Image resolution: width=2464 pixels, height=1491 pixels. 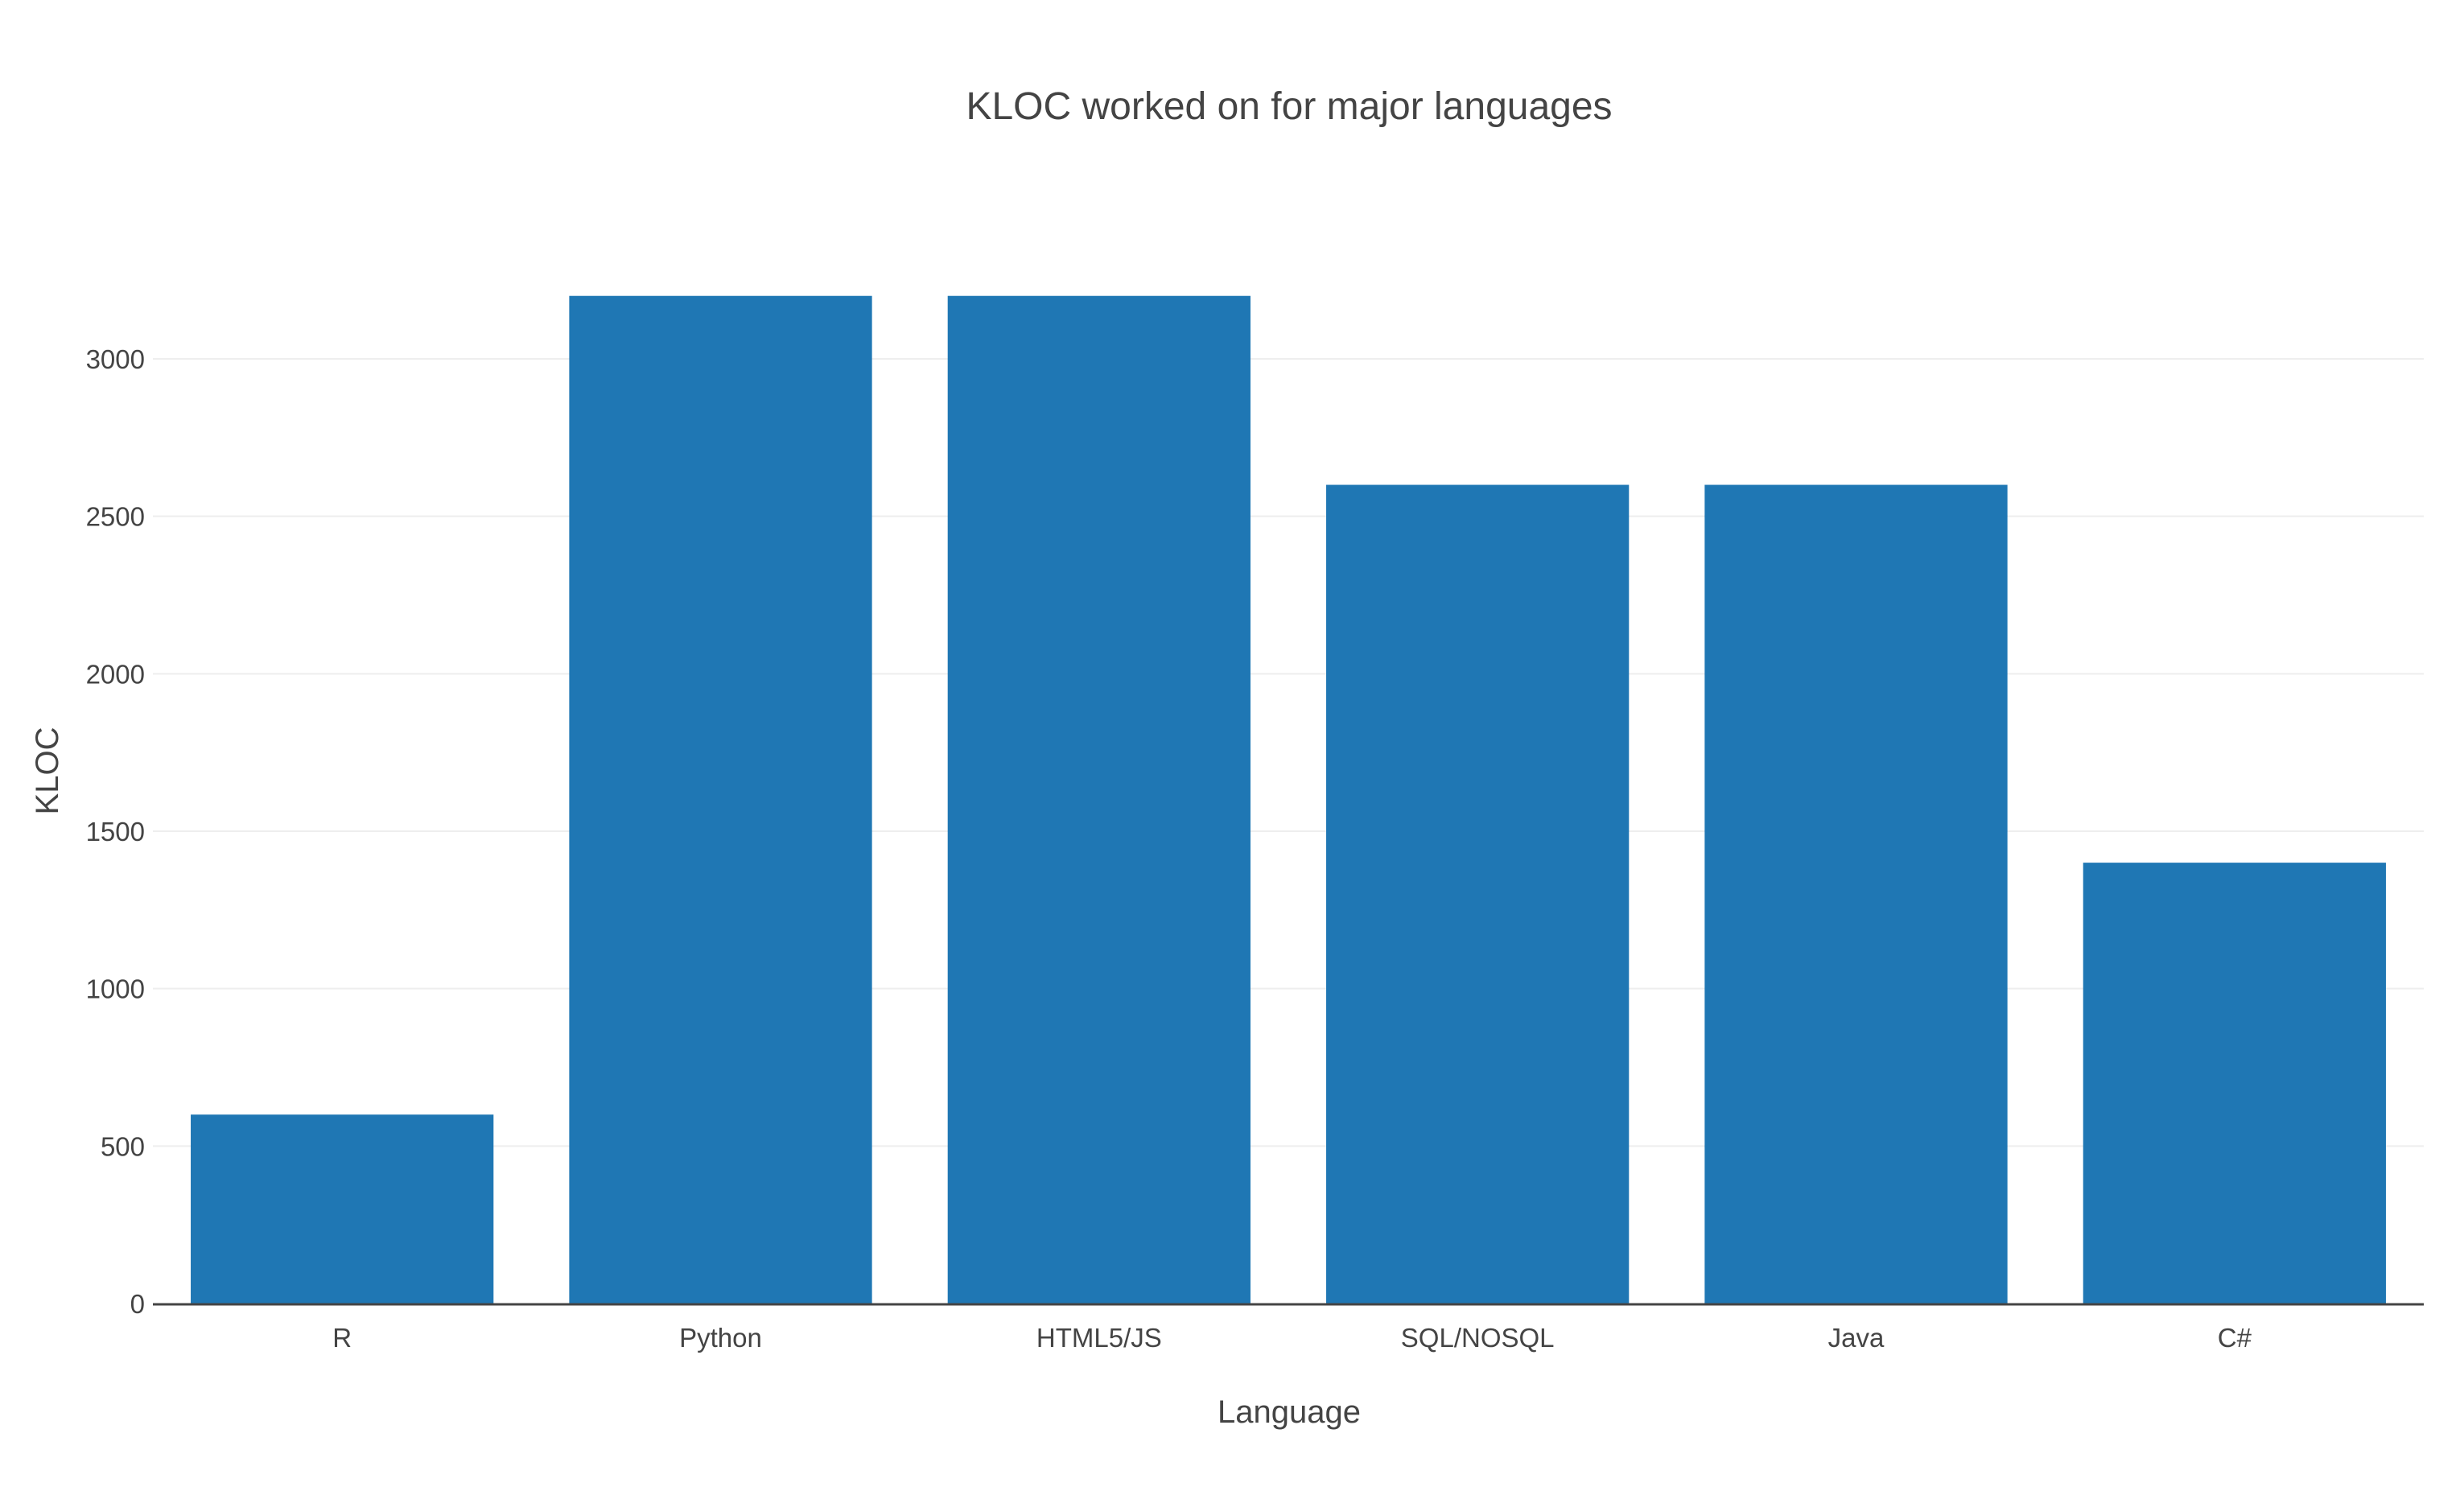 I want to click on x-axis-ticks: R Python HTML5/JS SQL/NOSQL Java C#, so click(x=1292, y=1338).